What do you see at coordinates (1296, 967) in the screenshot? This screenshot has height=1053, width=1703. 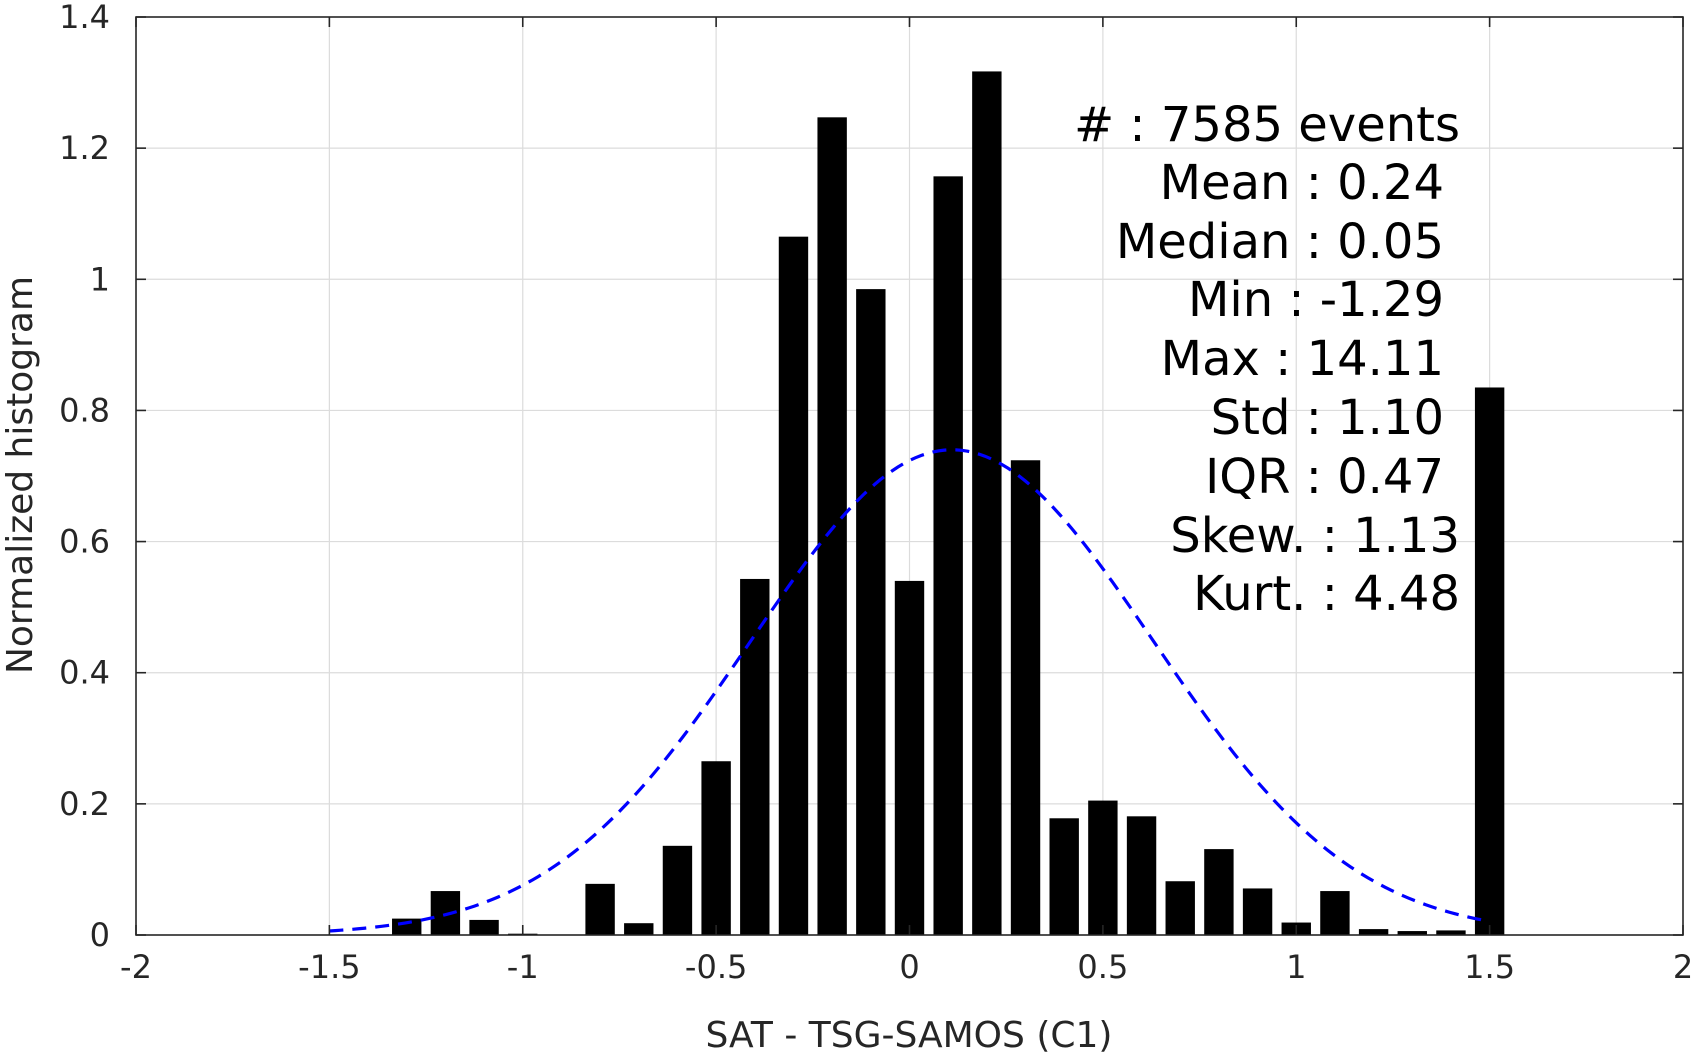 I see `x-tick-label: 1` at bounding box center [1296, 967].